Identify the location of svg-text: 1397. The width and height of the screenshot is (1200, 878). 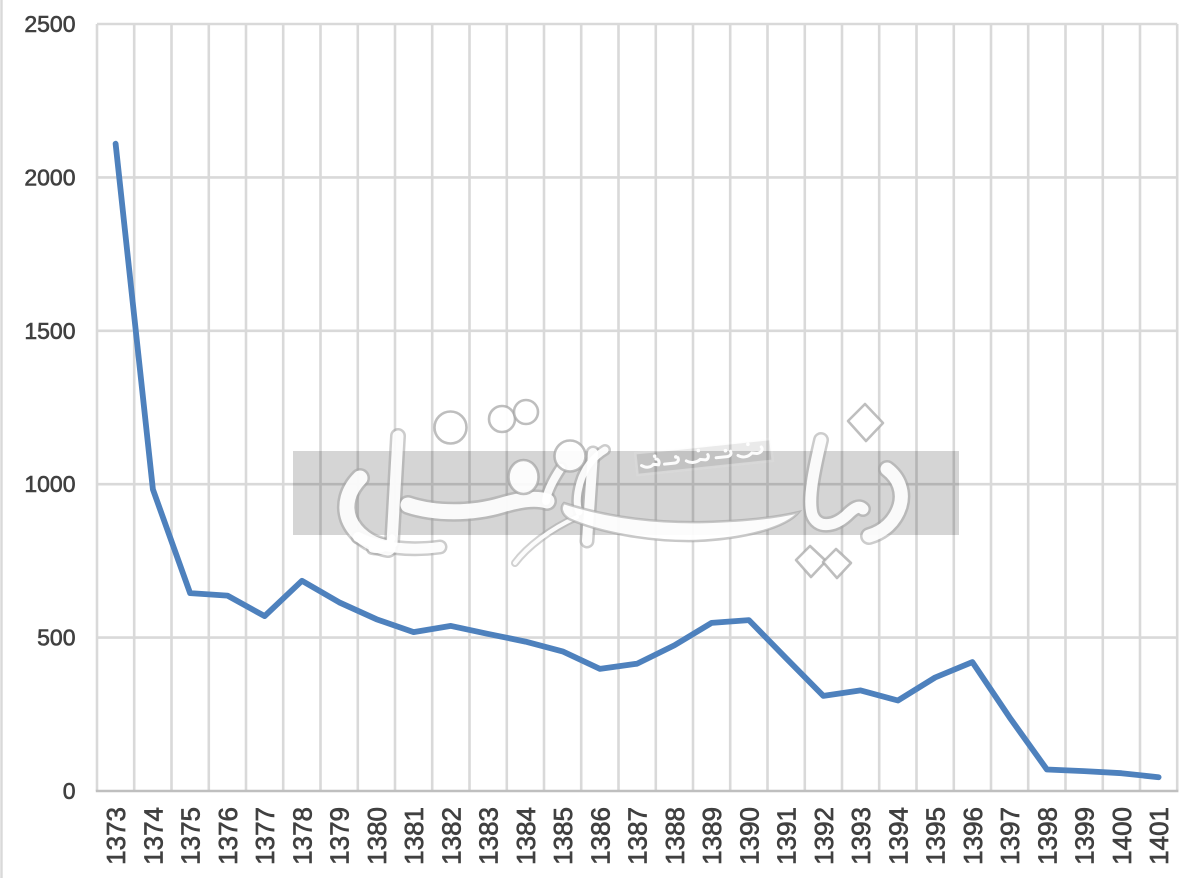
(1010, 836).